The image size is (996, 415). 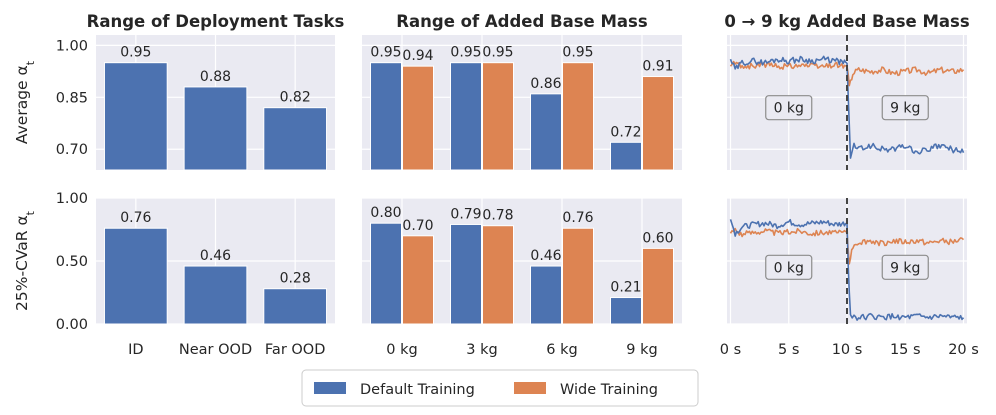 What do you see at coordinates (215, 350) in the screenshot?
I see `x-tick-label: Near OOD` at bounding box center [215, 350].